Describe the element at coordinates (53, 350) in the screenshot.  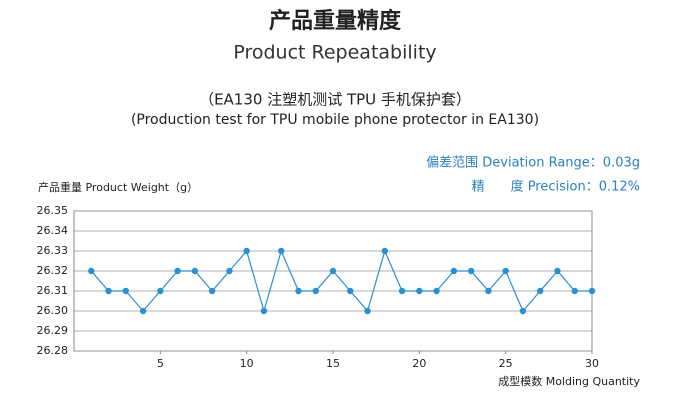
I see `y-tick-label: 26.28` at that location.